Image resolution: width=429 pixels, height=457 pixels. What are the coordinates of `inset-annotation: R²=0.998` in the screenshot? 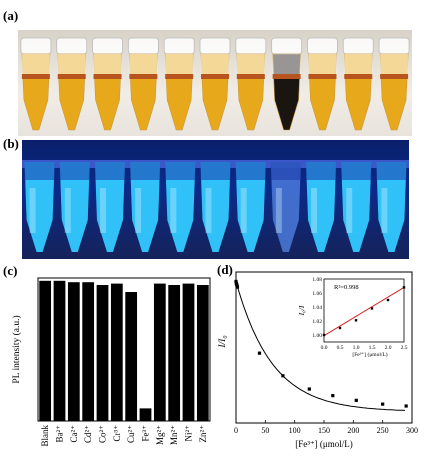 It's located at (346, 287).